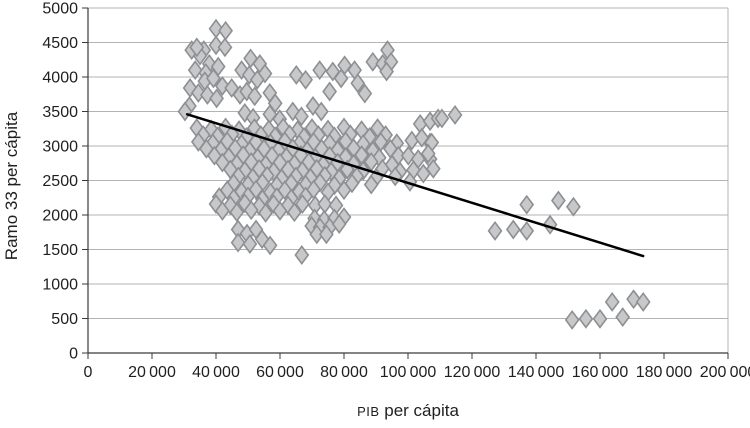 This screenshot has height=428, width=750. Describe the element at coordinates (368, 411) in the screenshot. I see `x-axis-title-acronym: PIB` at that location.